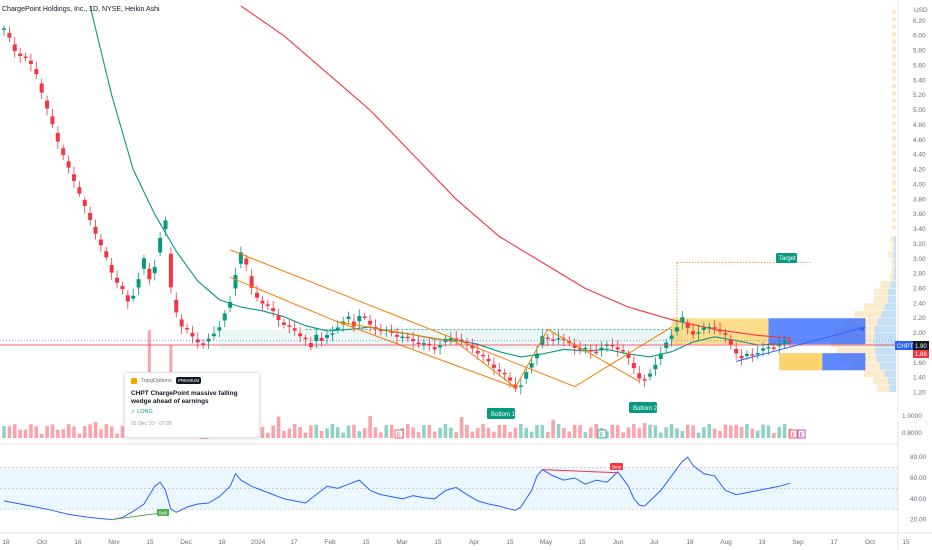  Describe the element at coordinates (114, 542) in the screenshot. I see `time-tick-label: Nov` at that location.